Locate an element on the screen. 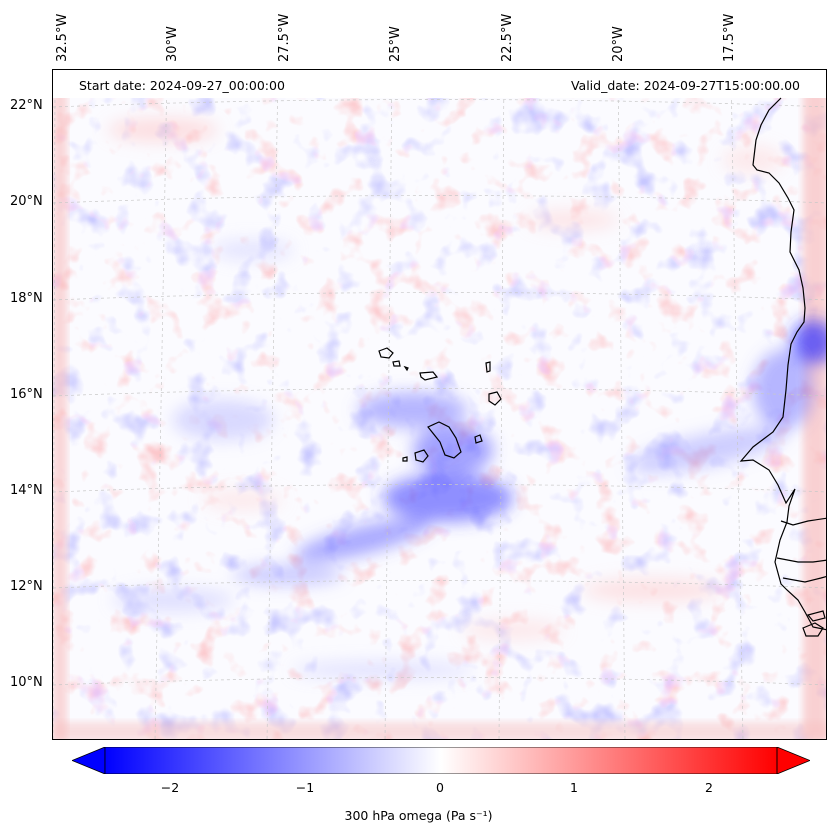 The image size is (837, 839). lat-label-22n: 22°N is located at coordinates (26, 105).